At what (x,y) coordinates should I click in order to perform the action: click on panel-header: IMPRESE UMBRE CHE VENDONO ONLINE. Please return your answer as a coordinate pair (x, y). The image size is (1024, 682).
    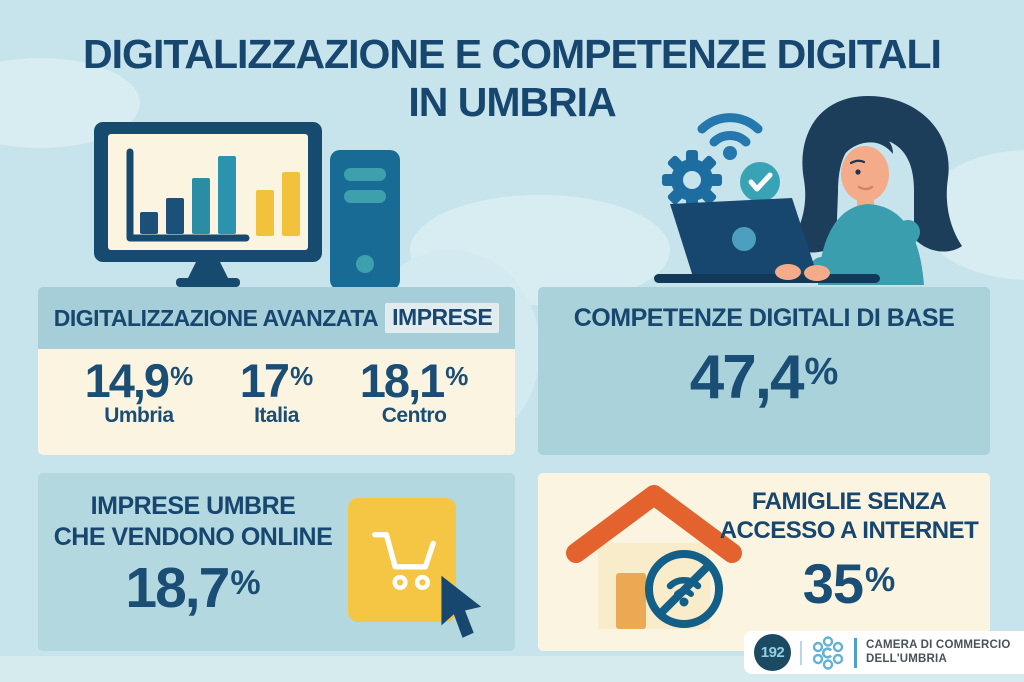
    Looking at the image, I should click on (193, 521).